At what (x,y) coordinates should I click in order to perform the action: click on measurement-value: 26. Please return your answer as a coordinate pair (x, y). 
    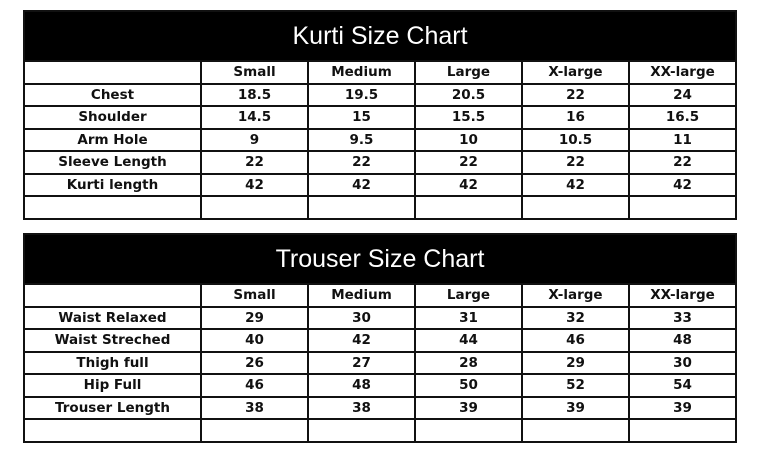
    Looking at the image, I should click on (254, 362).